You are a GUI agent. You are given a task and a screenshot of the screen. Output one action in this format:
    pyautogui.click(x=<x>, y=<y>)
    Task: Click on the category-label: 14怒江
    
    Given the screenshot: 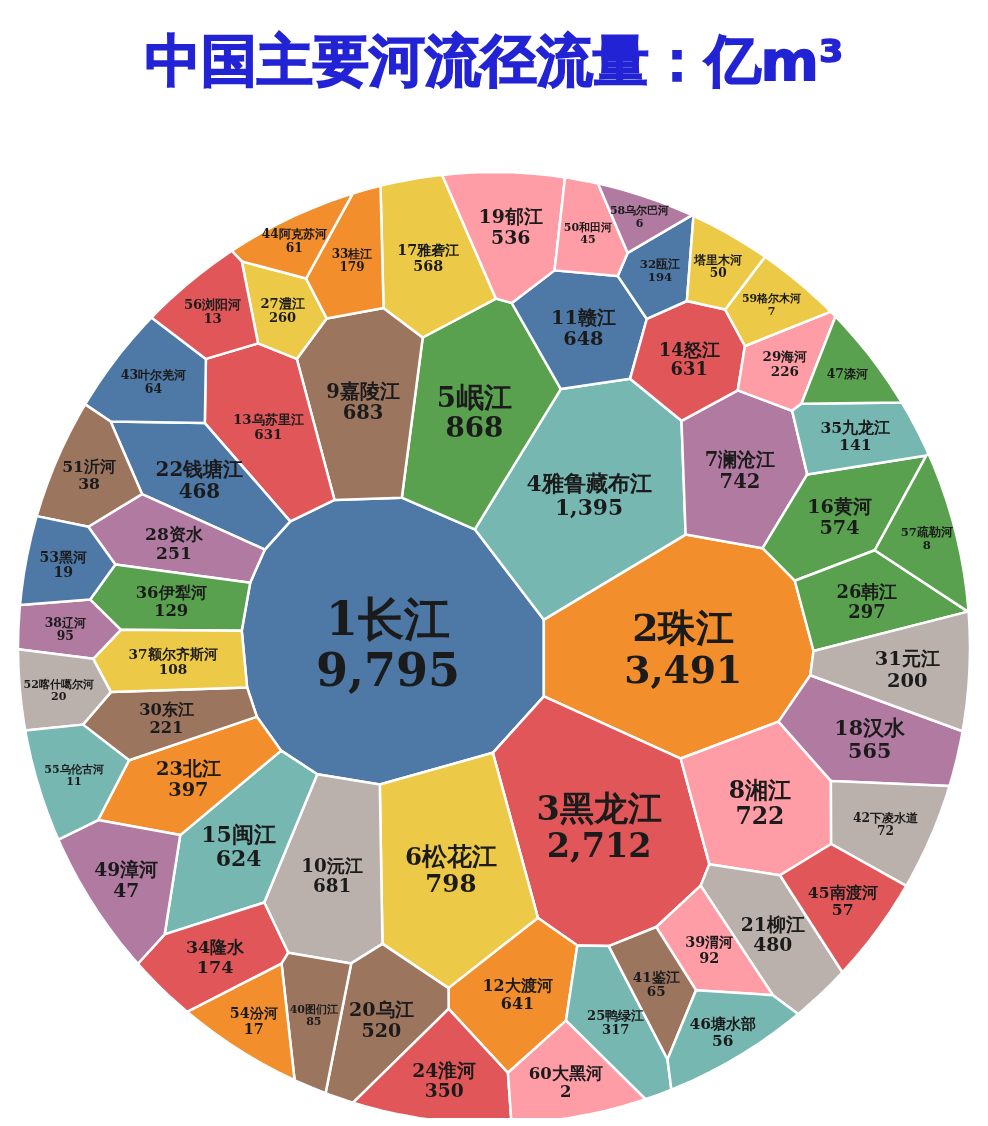 What is the action you would take?
    pyautogui.click(x=689, y=349)
    